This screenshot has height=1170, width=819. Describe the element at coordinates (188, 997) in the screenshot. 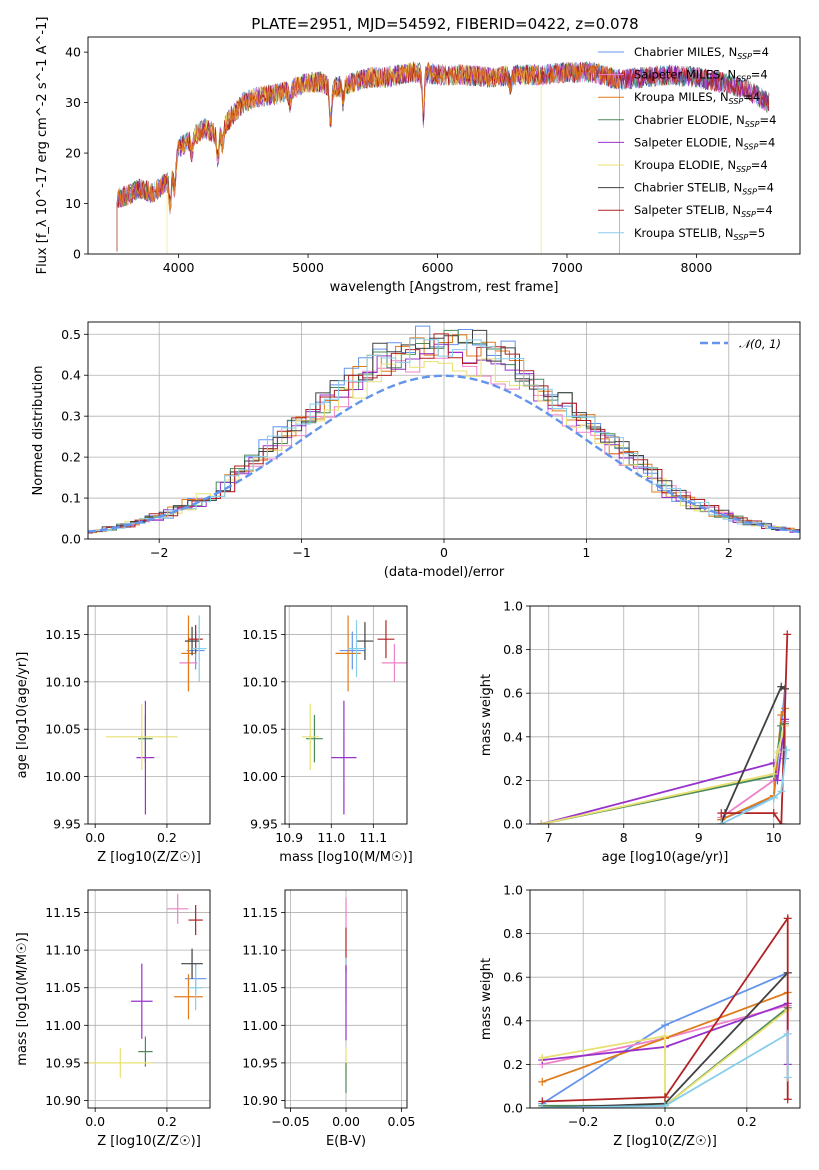

I see `errorbar-kroupa-miles` at that location.